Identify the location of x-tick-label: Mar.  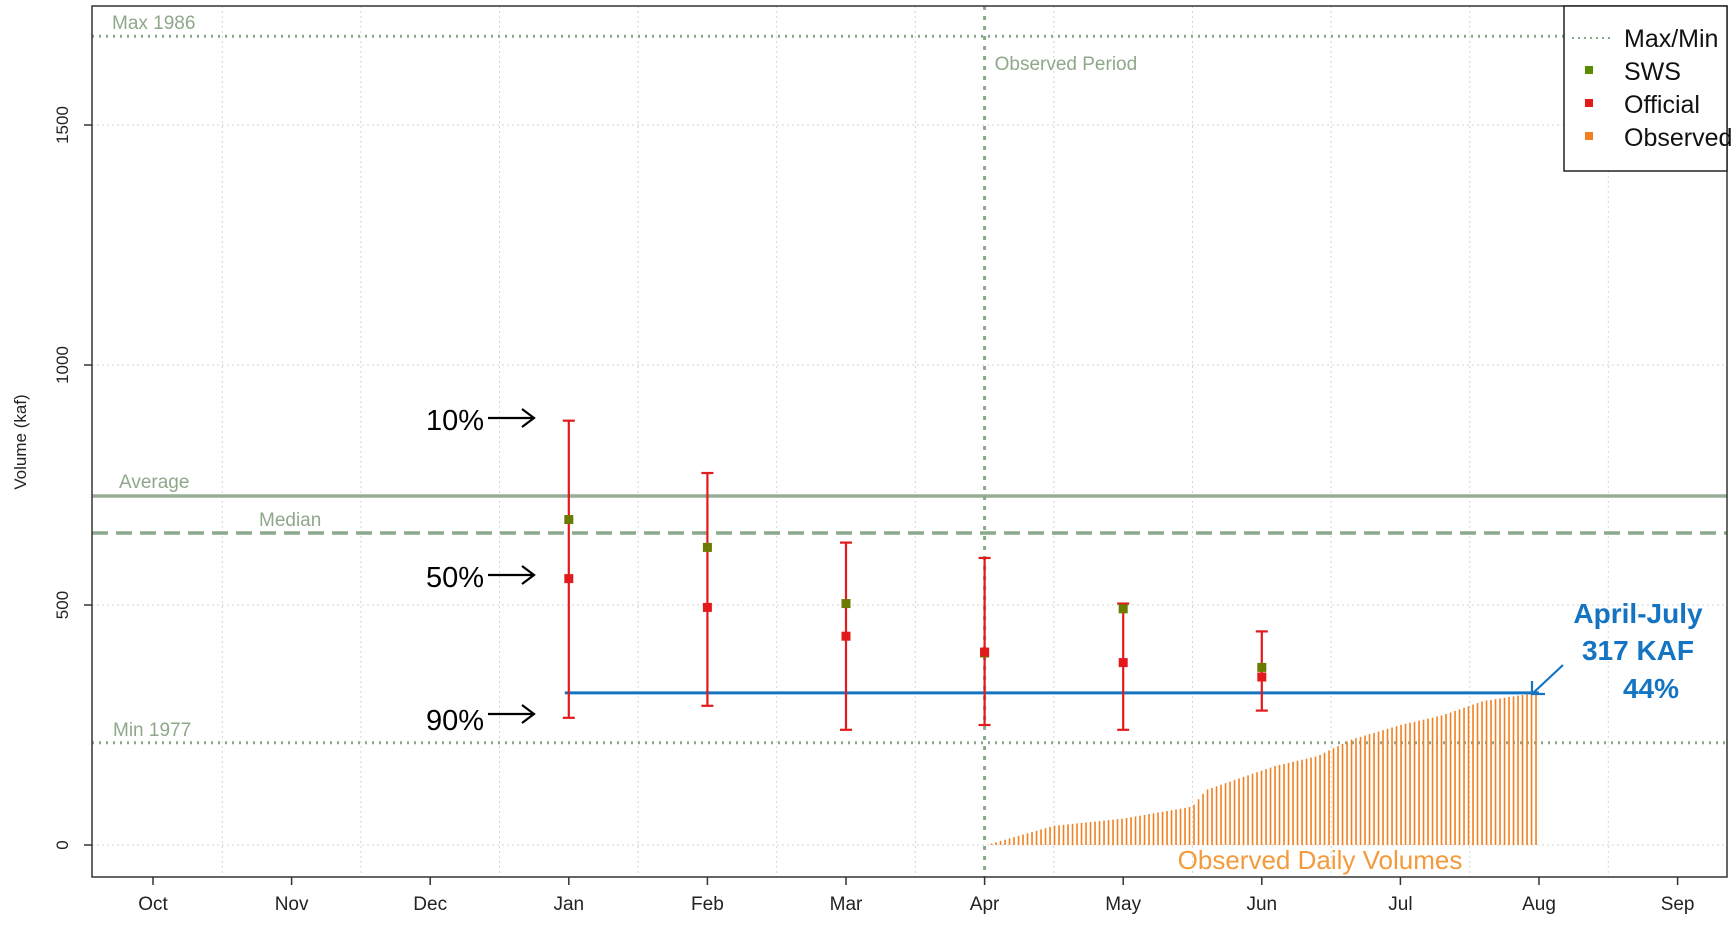
(846, 904).